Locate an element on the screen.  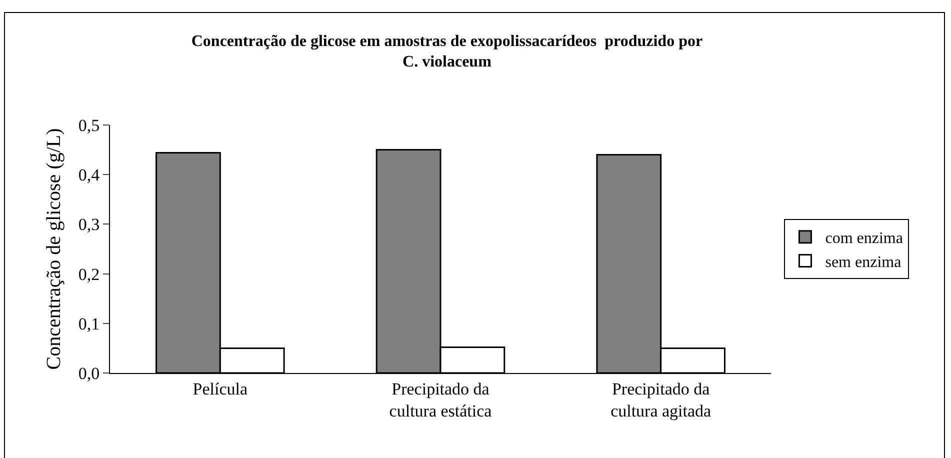
legend-label: sem enzima is located at coordinates (863, 262).